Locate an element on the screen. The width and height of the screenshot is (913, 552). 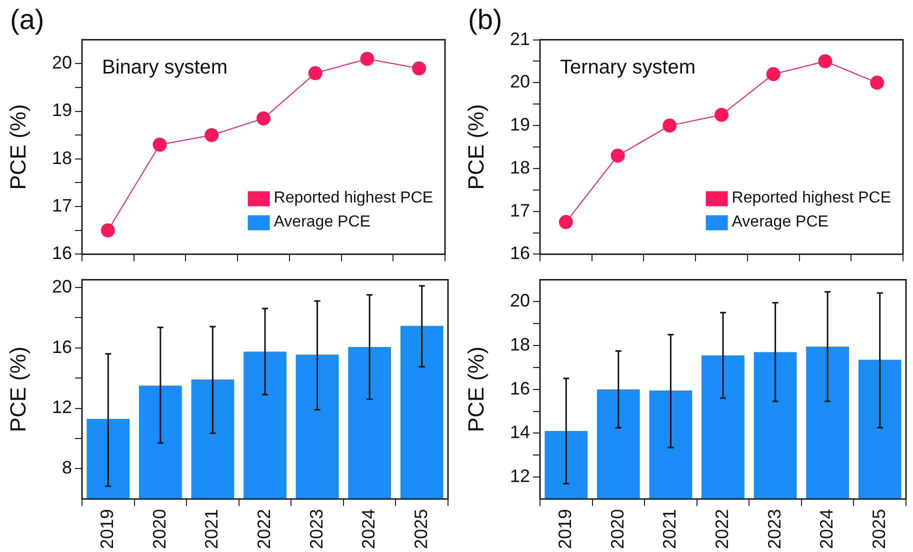
annotation: Ternary system is located at coordinates (628, 67).